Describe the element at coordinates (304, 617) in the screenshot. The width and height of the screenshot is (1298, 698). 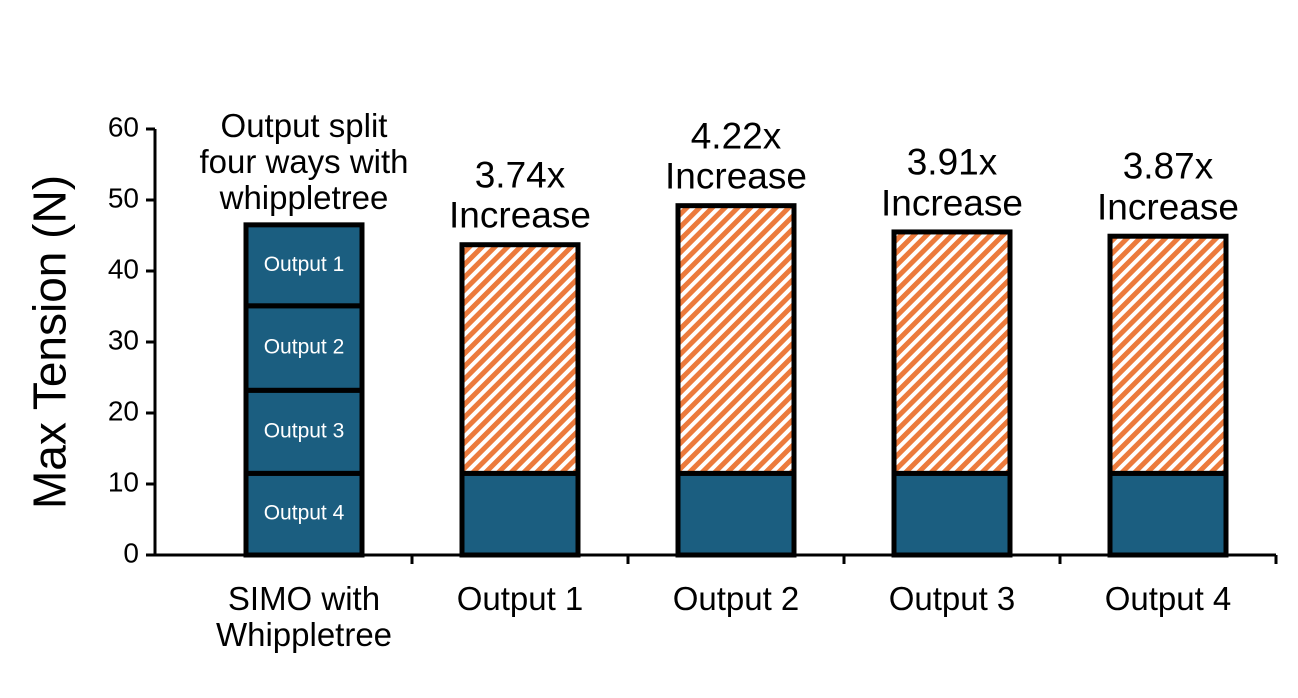
I see `x-tick-label: SIMO with Whippletree` at that location.